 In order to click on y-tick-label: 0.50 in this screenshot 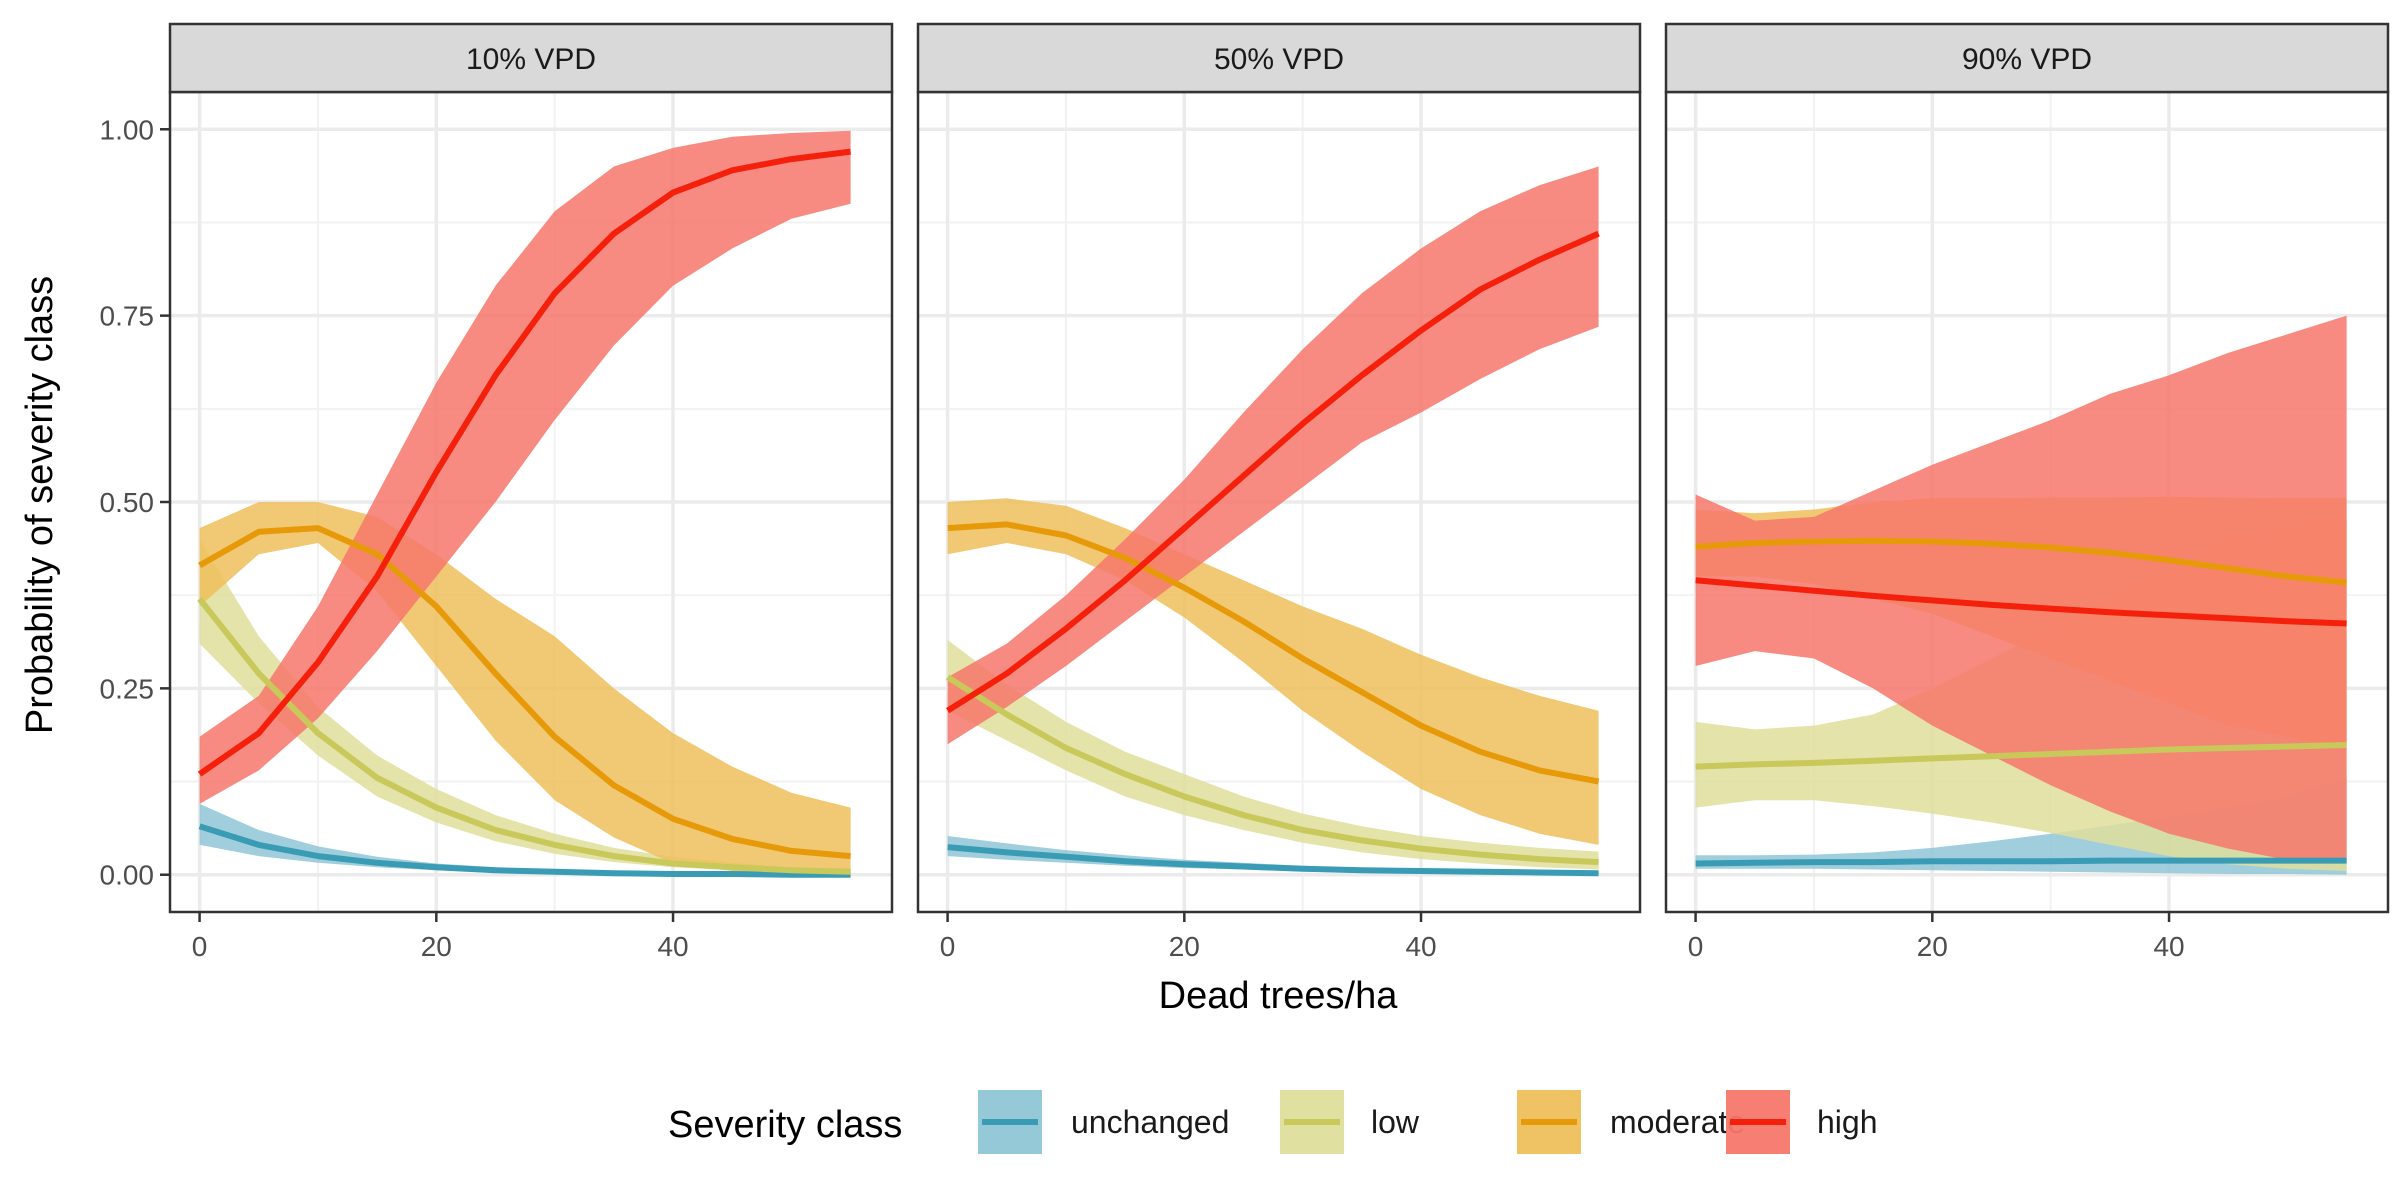, I will do `click(127, 502)`.